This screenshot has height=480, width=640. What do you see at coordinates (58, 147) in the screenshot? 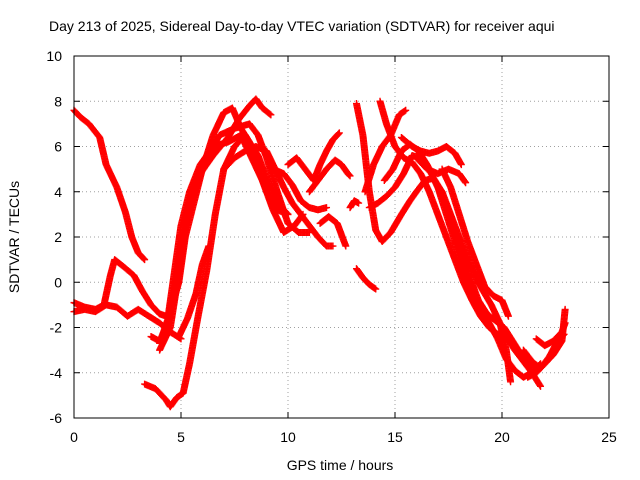
I see `y-tick-label: 6` at bounding box center [58, 147].